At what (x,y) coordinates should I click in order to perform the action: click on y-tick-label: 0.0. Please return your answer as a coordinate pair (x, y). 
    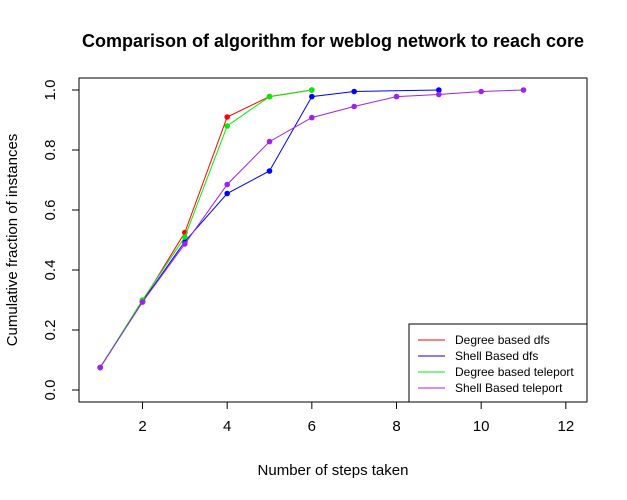
    Looking at the image, I should click on (50, 390).